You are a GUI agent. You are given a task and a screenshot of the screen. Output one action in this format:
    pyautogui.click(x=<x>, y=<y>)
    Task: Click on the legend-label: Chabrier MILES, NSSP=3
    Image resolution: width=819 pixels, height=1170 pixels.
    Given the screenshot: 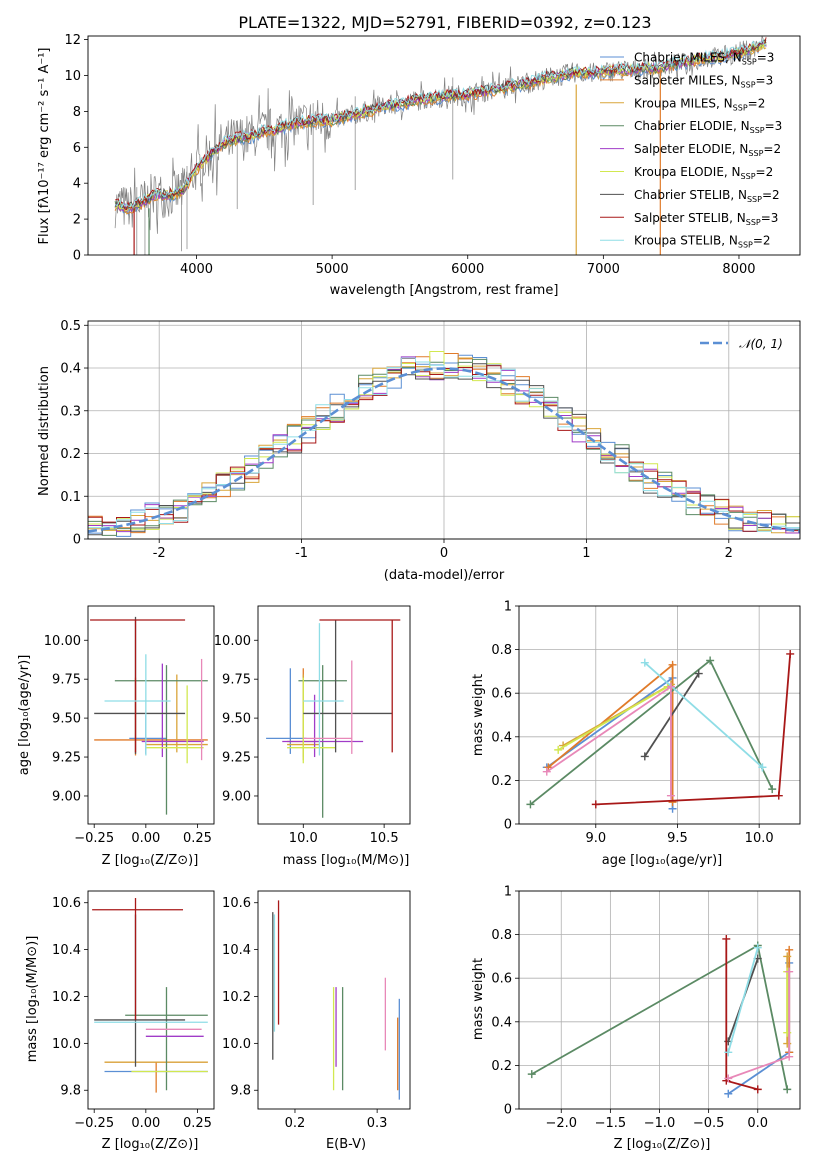 What is the action you would take?
    pyautogui.click(x=704, y=59)
    